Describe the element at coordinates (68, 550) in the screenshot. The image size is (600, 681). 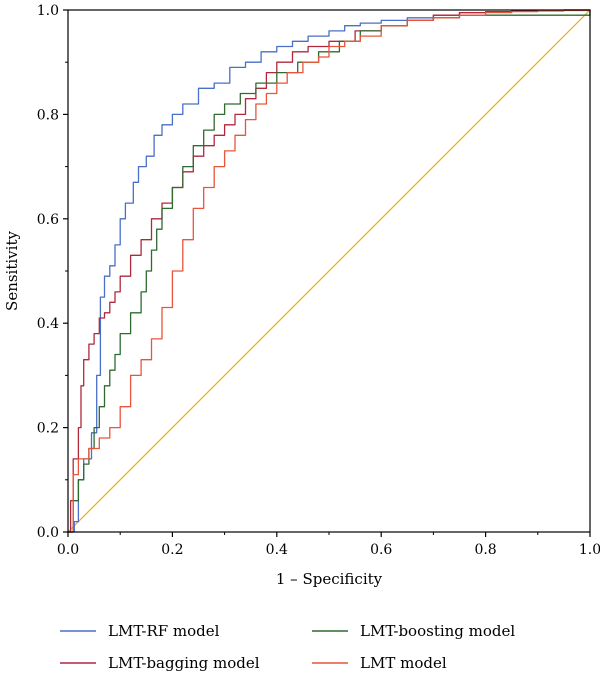
I see `x-tick-label: 0.0` at that location.